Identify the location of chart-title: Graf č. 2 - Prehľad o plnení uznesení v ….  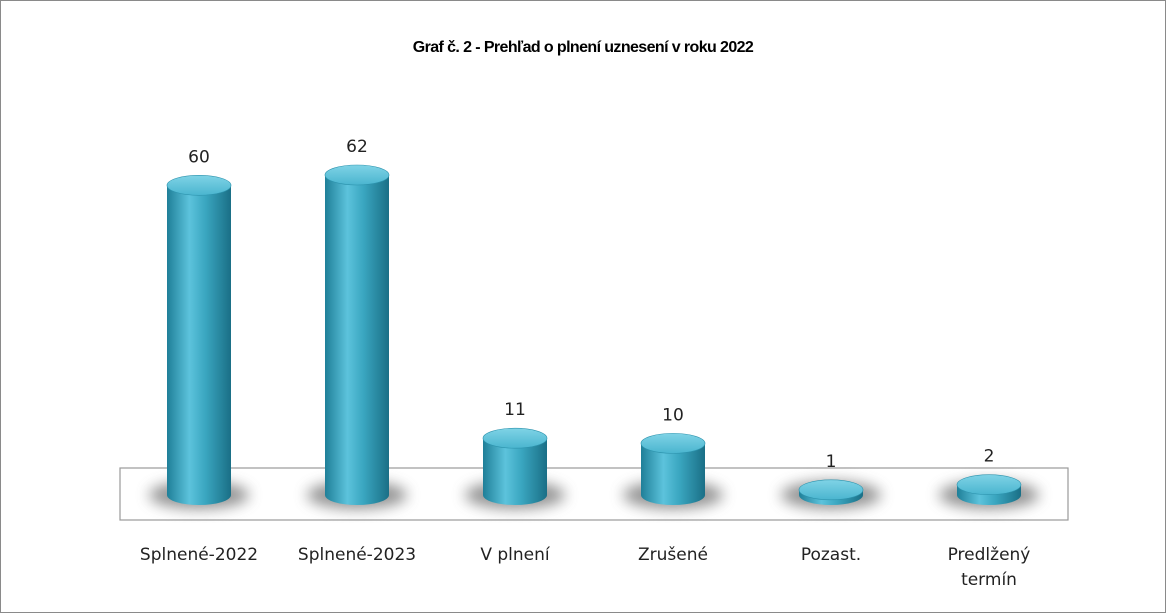
(583, 47).